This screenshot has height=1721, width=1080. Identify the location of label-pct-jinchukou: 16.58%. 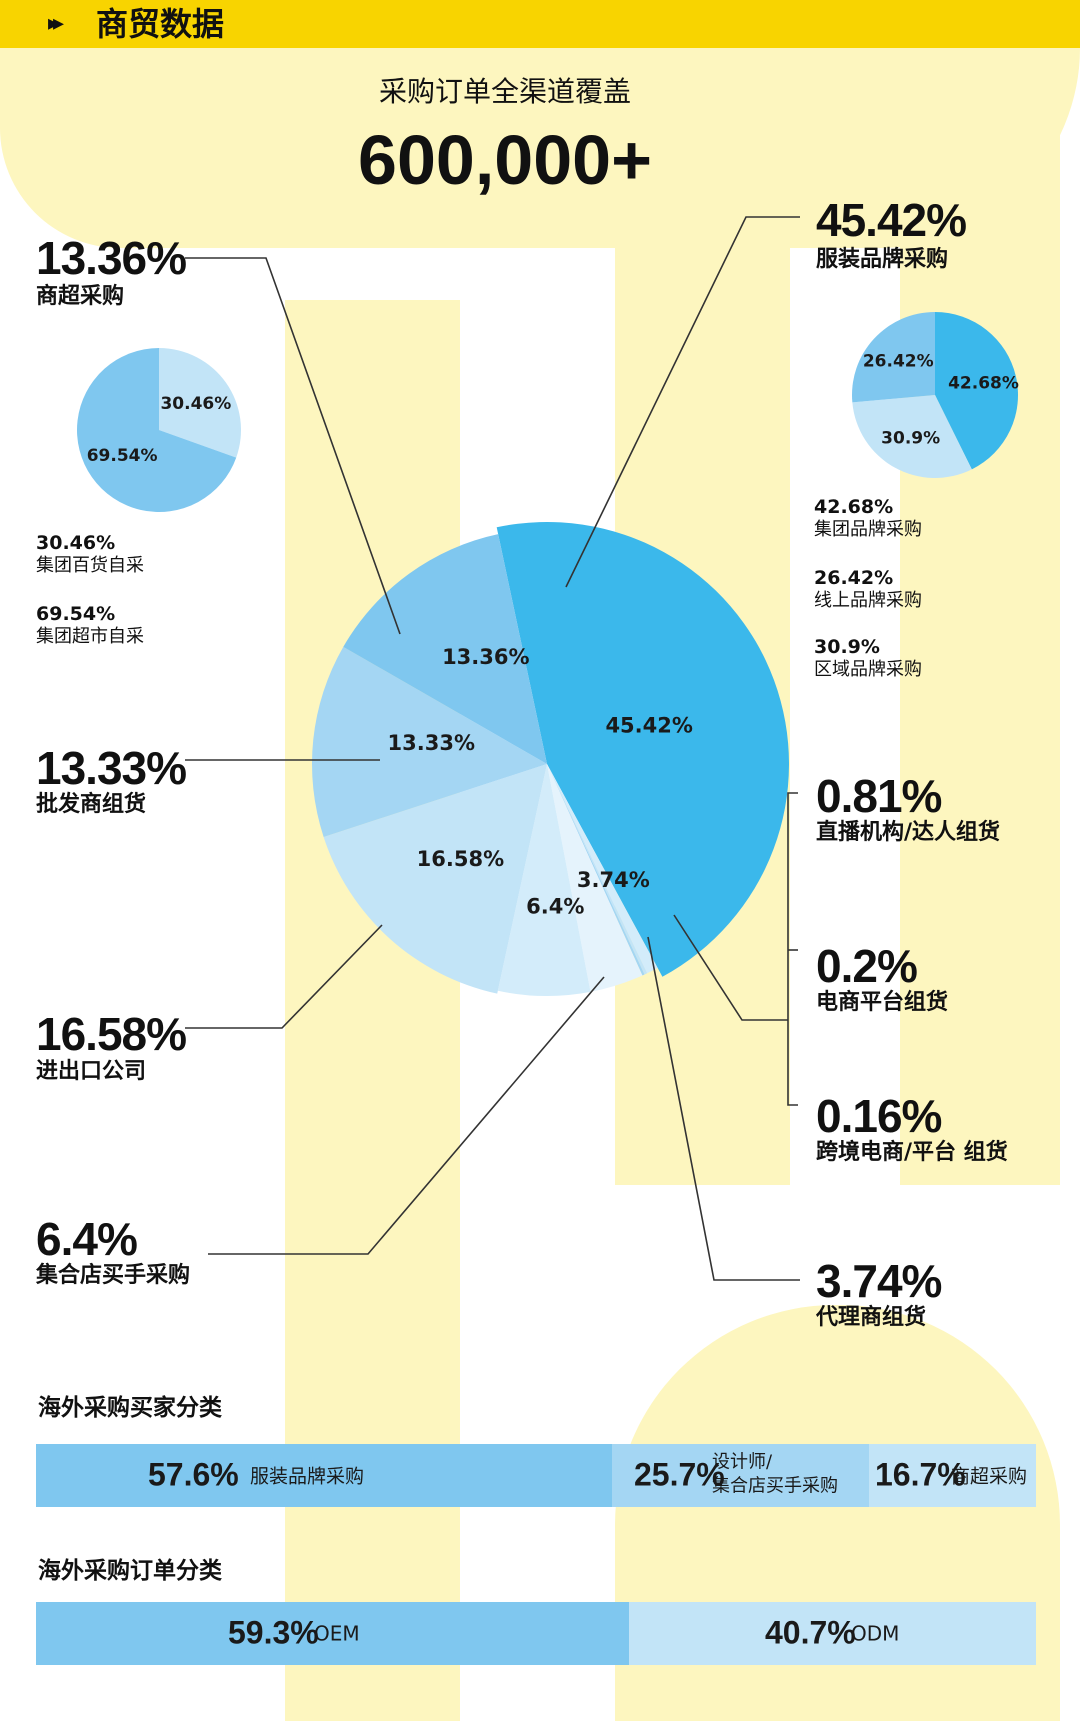
(111, 1034).